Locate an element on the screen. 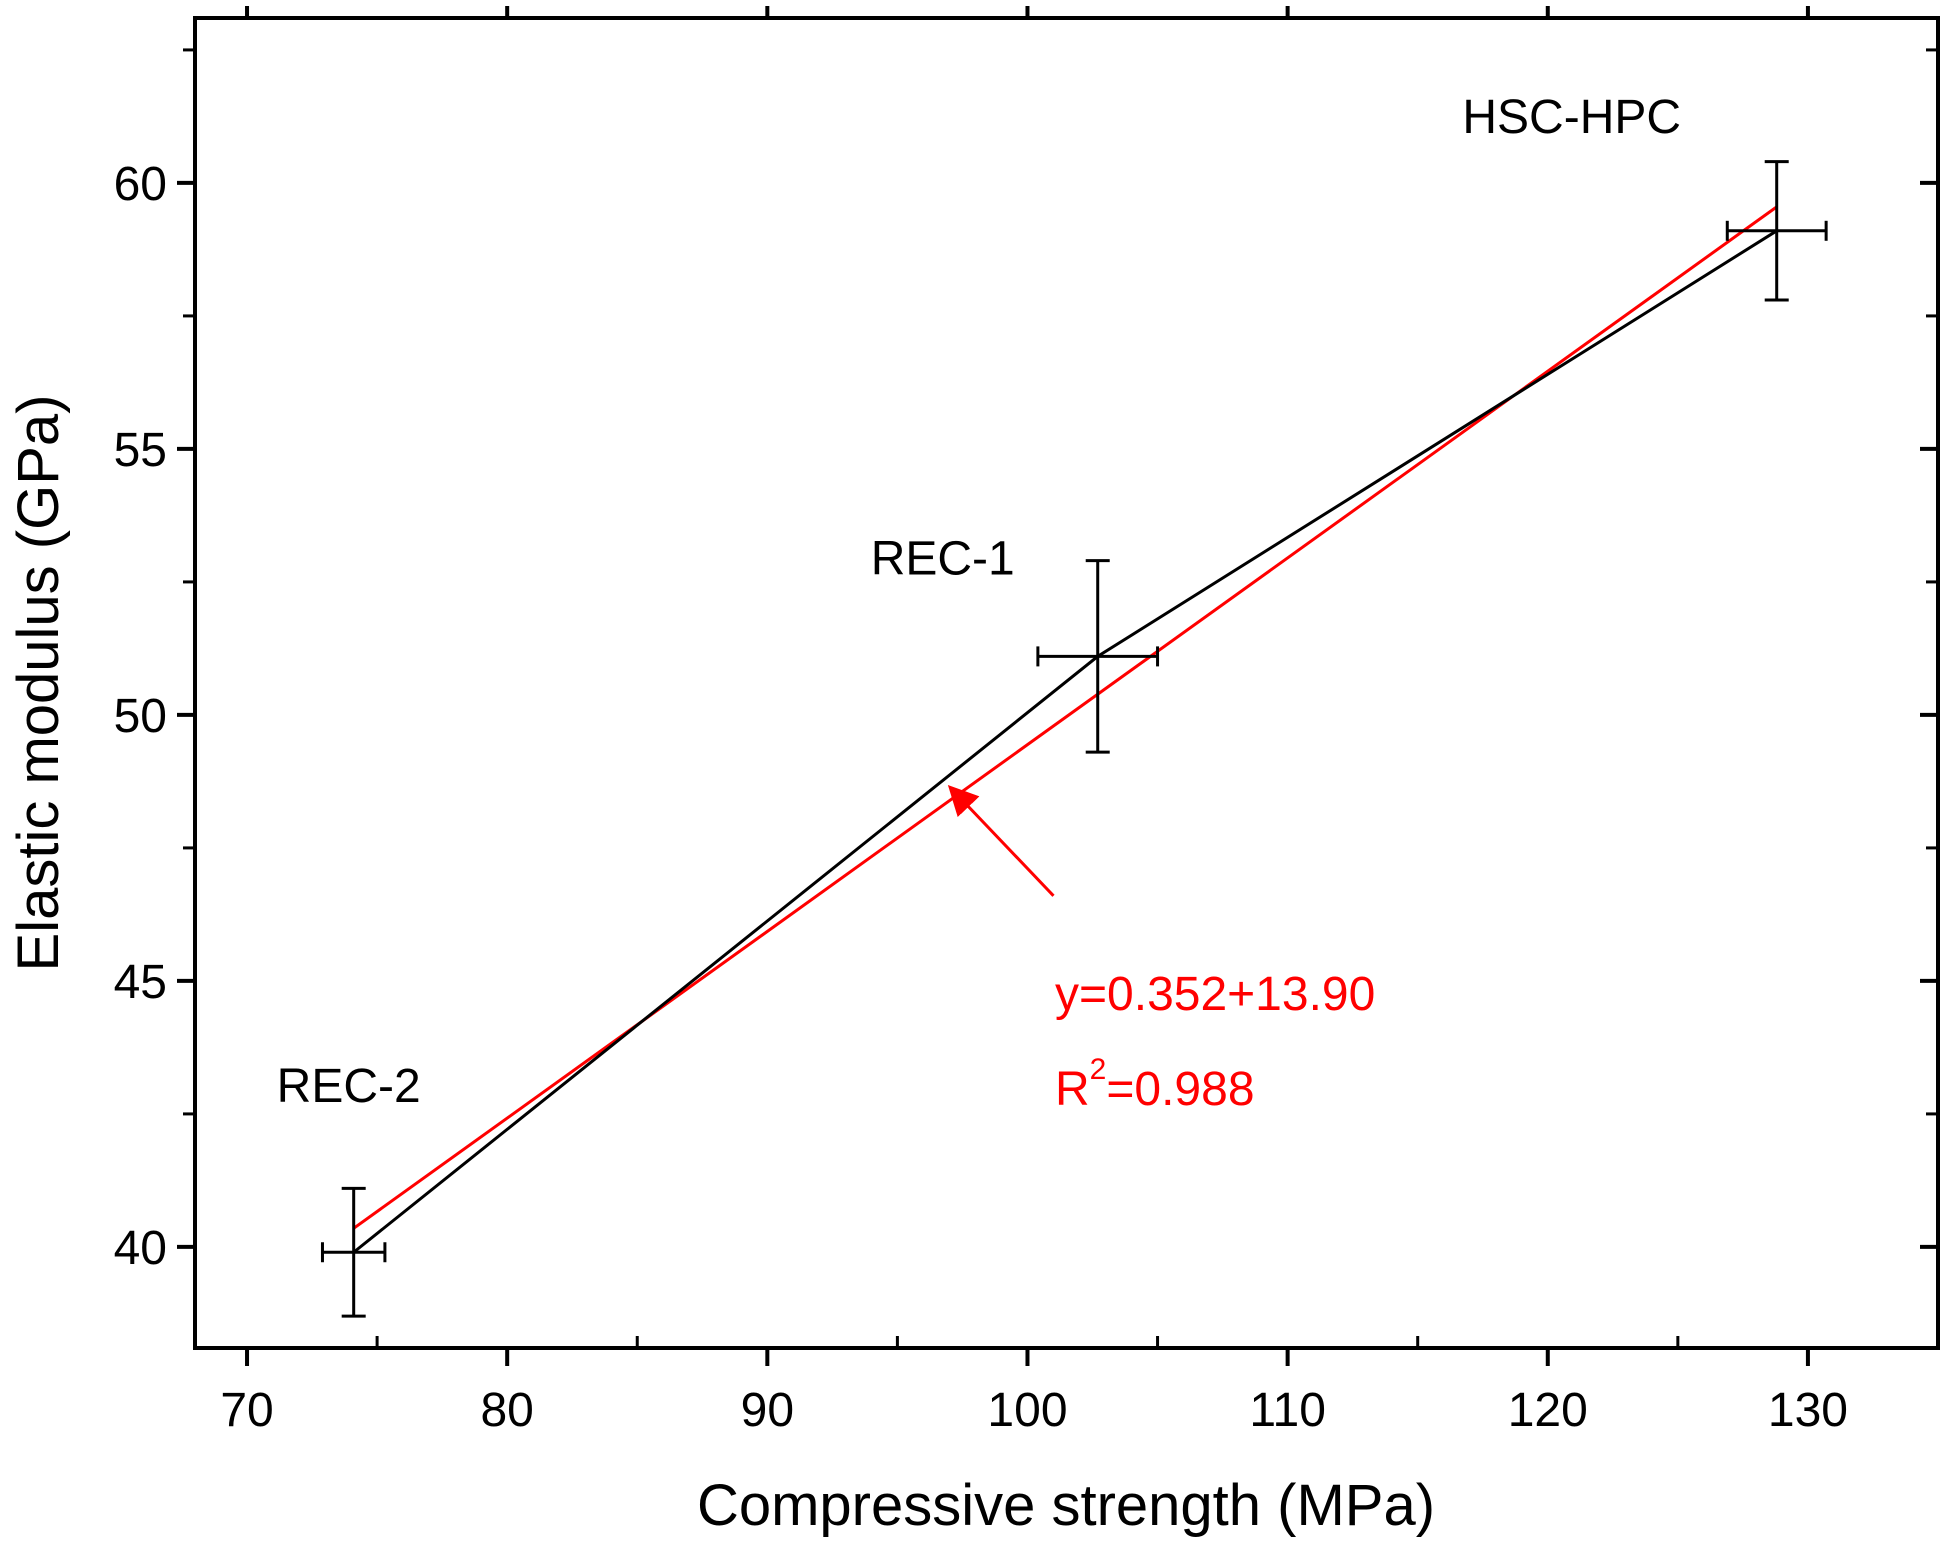  x-tick-label: 120 is located at coordinates (1548, 1410).